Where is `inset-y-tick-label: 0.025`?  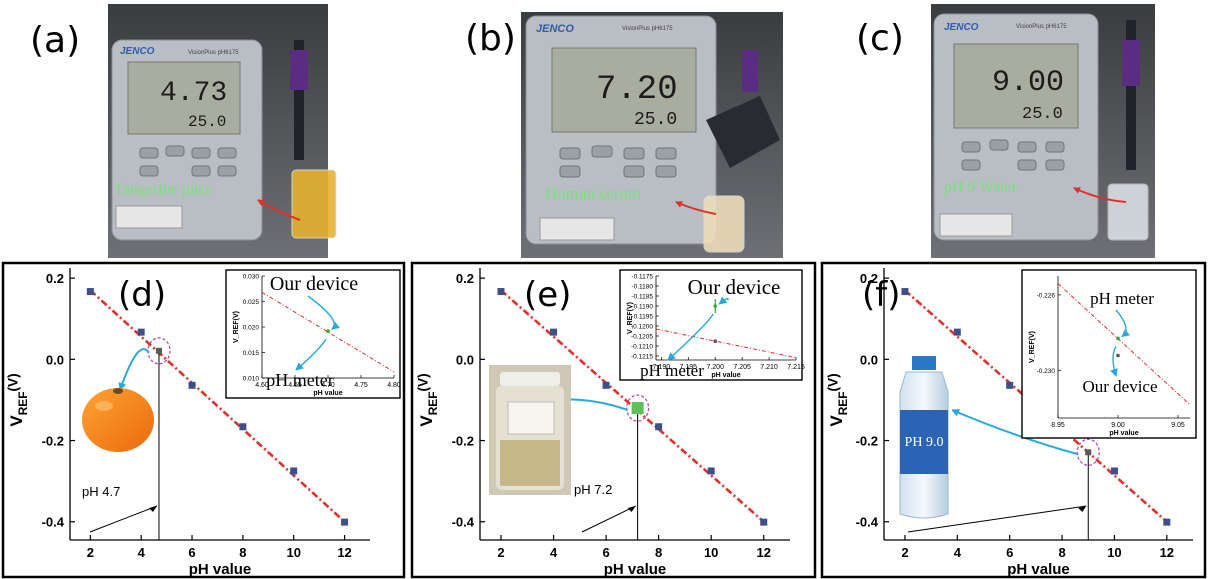
inset-y-tick-label: 0.025 is located at coordinates (251, 302).